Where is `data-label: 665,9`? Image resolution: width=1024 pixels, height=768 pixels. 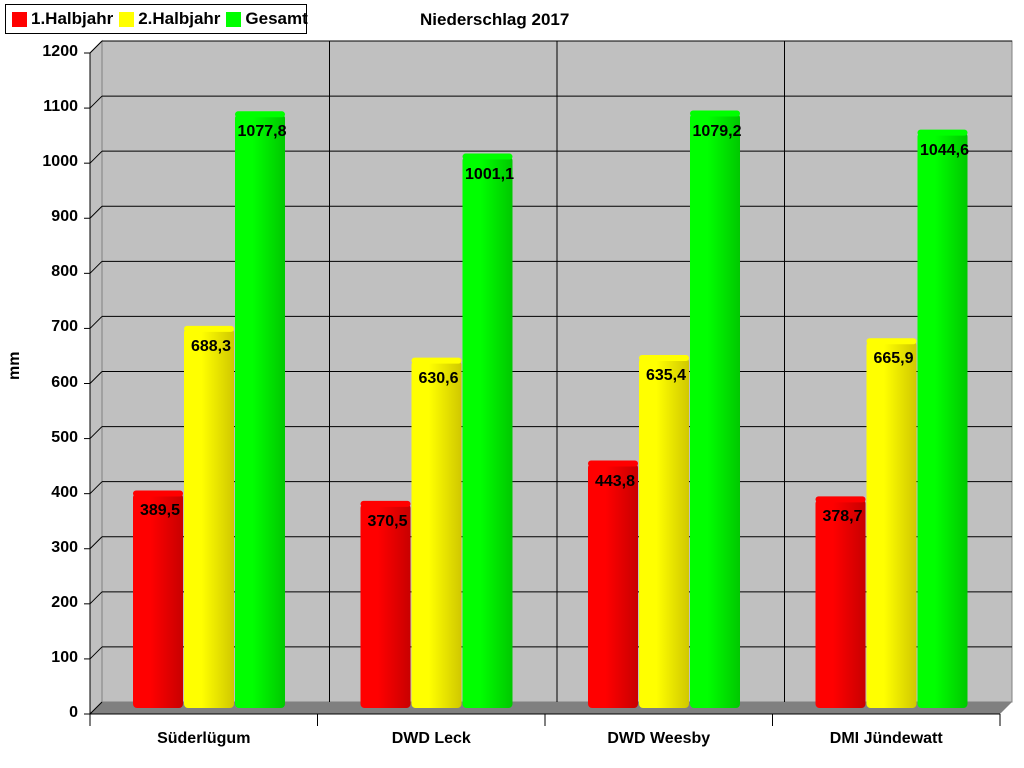
data-label: 665,9 is located at coordinates (893, 359).